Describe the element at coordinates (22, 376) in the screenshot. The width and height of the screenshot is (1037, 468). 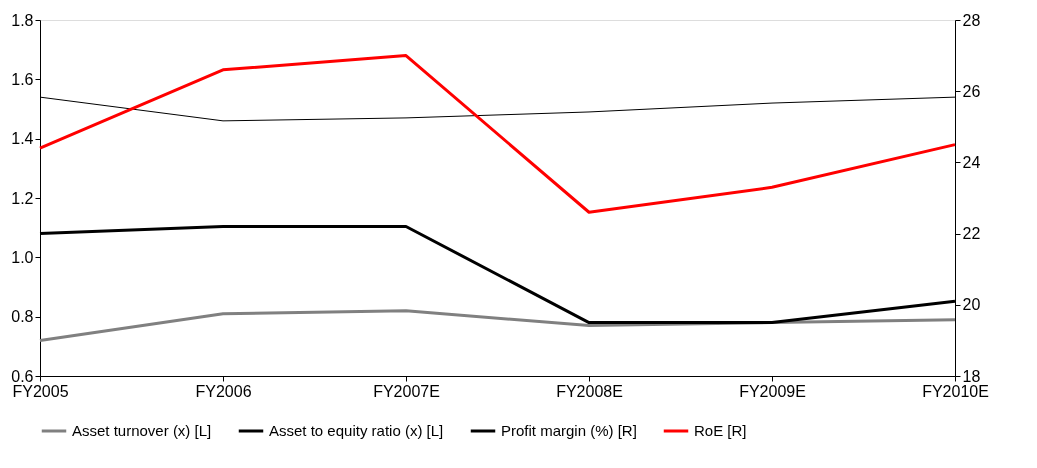
I see `y-tick-label: 0.6` at that location.